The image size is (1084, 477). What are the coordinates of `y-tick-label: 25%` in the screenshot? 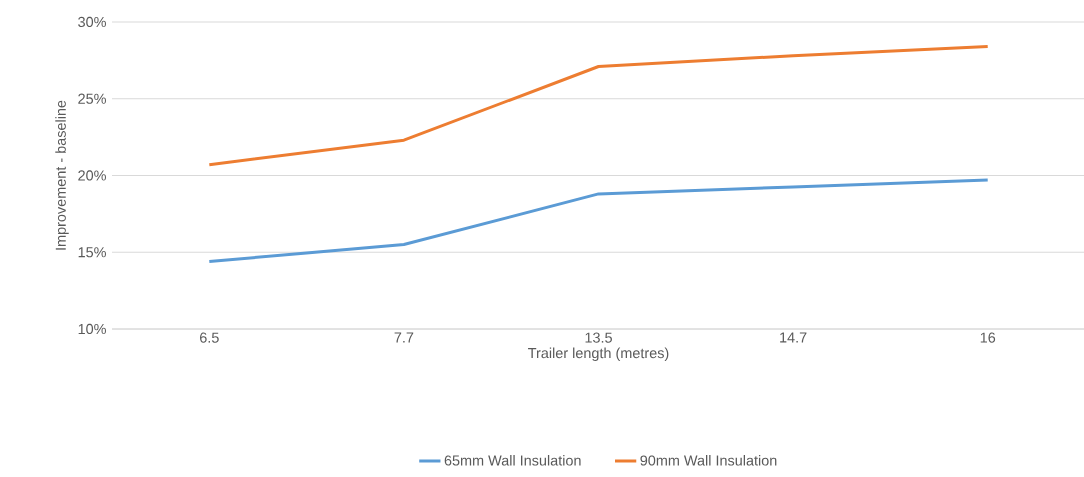 It's located at (92, 98).